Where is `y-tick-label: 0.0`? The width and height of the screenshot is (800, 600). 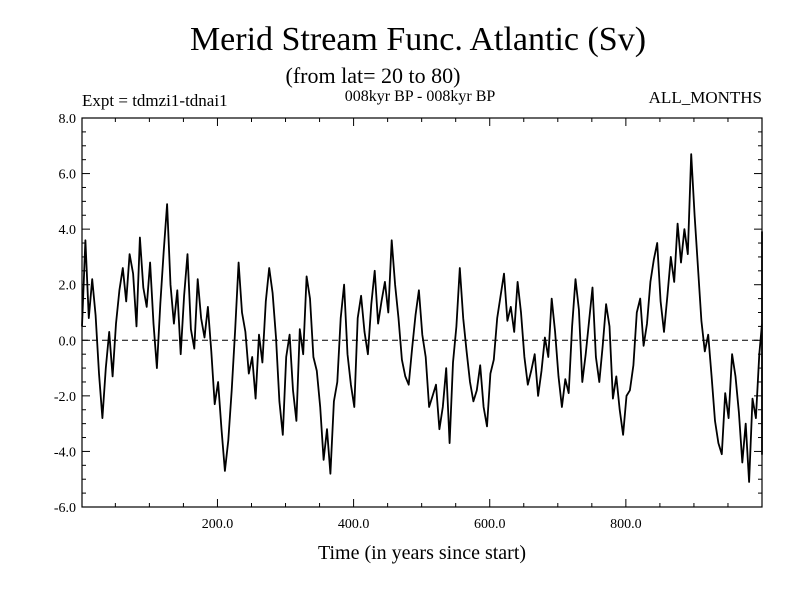
y-tick-label: 0.0 is located at coordinates (68, 341).